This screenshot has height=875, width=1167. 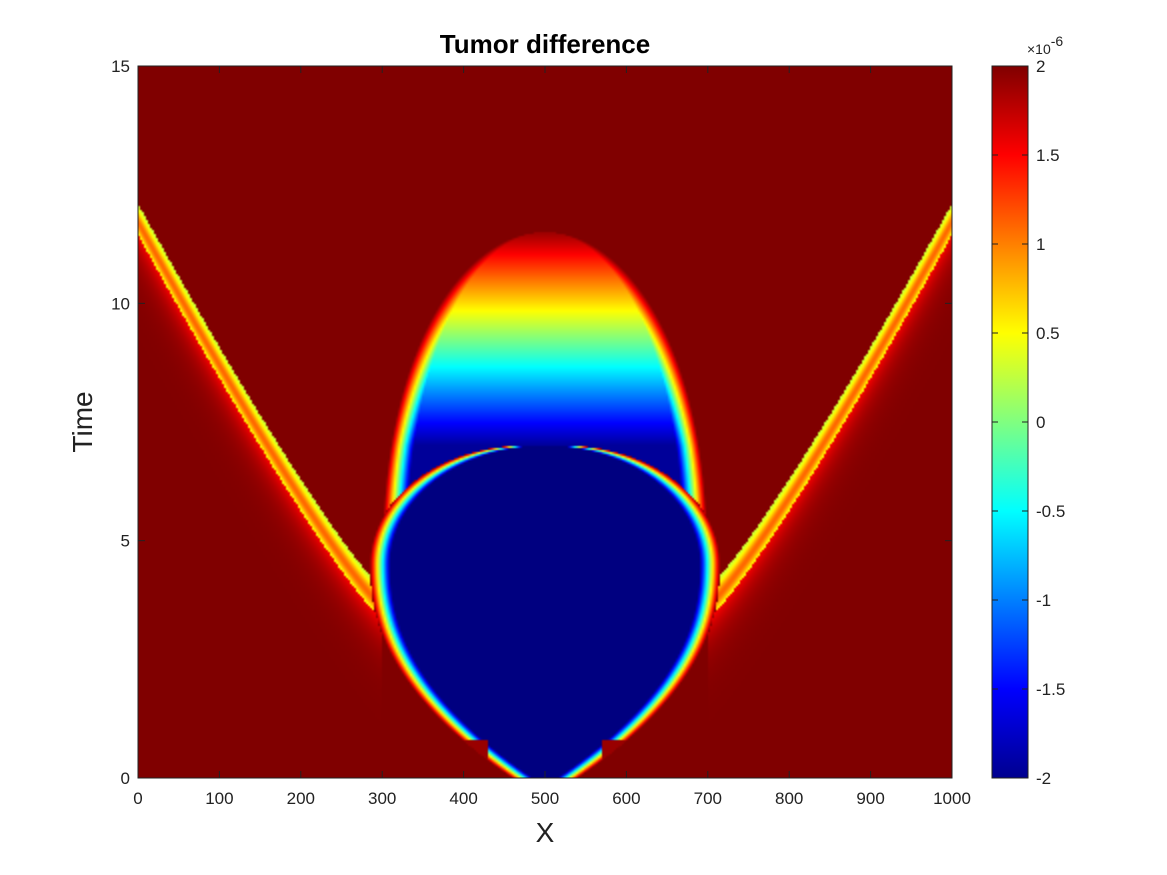 What do you see at coordinates (870, 798) in the screenshot?
I see `x-tick-label: 900` at bounding box center [870, 798].